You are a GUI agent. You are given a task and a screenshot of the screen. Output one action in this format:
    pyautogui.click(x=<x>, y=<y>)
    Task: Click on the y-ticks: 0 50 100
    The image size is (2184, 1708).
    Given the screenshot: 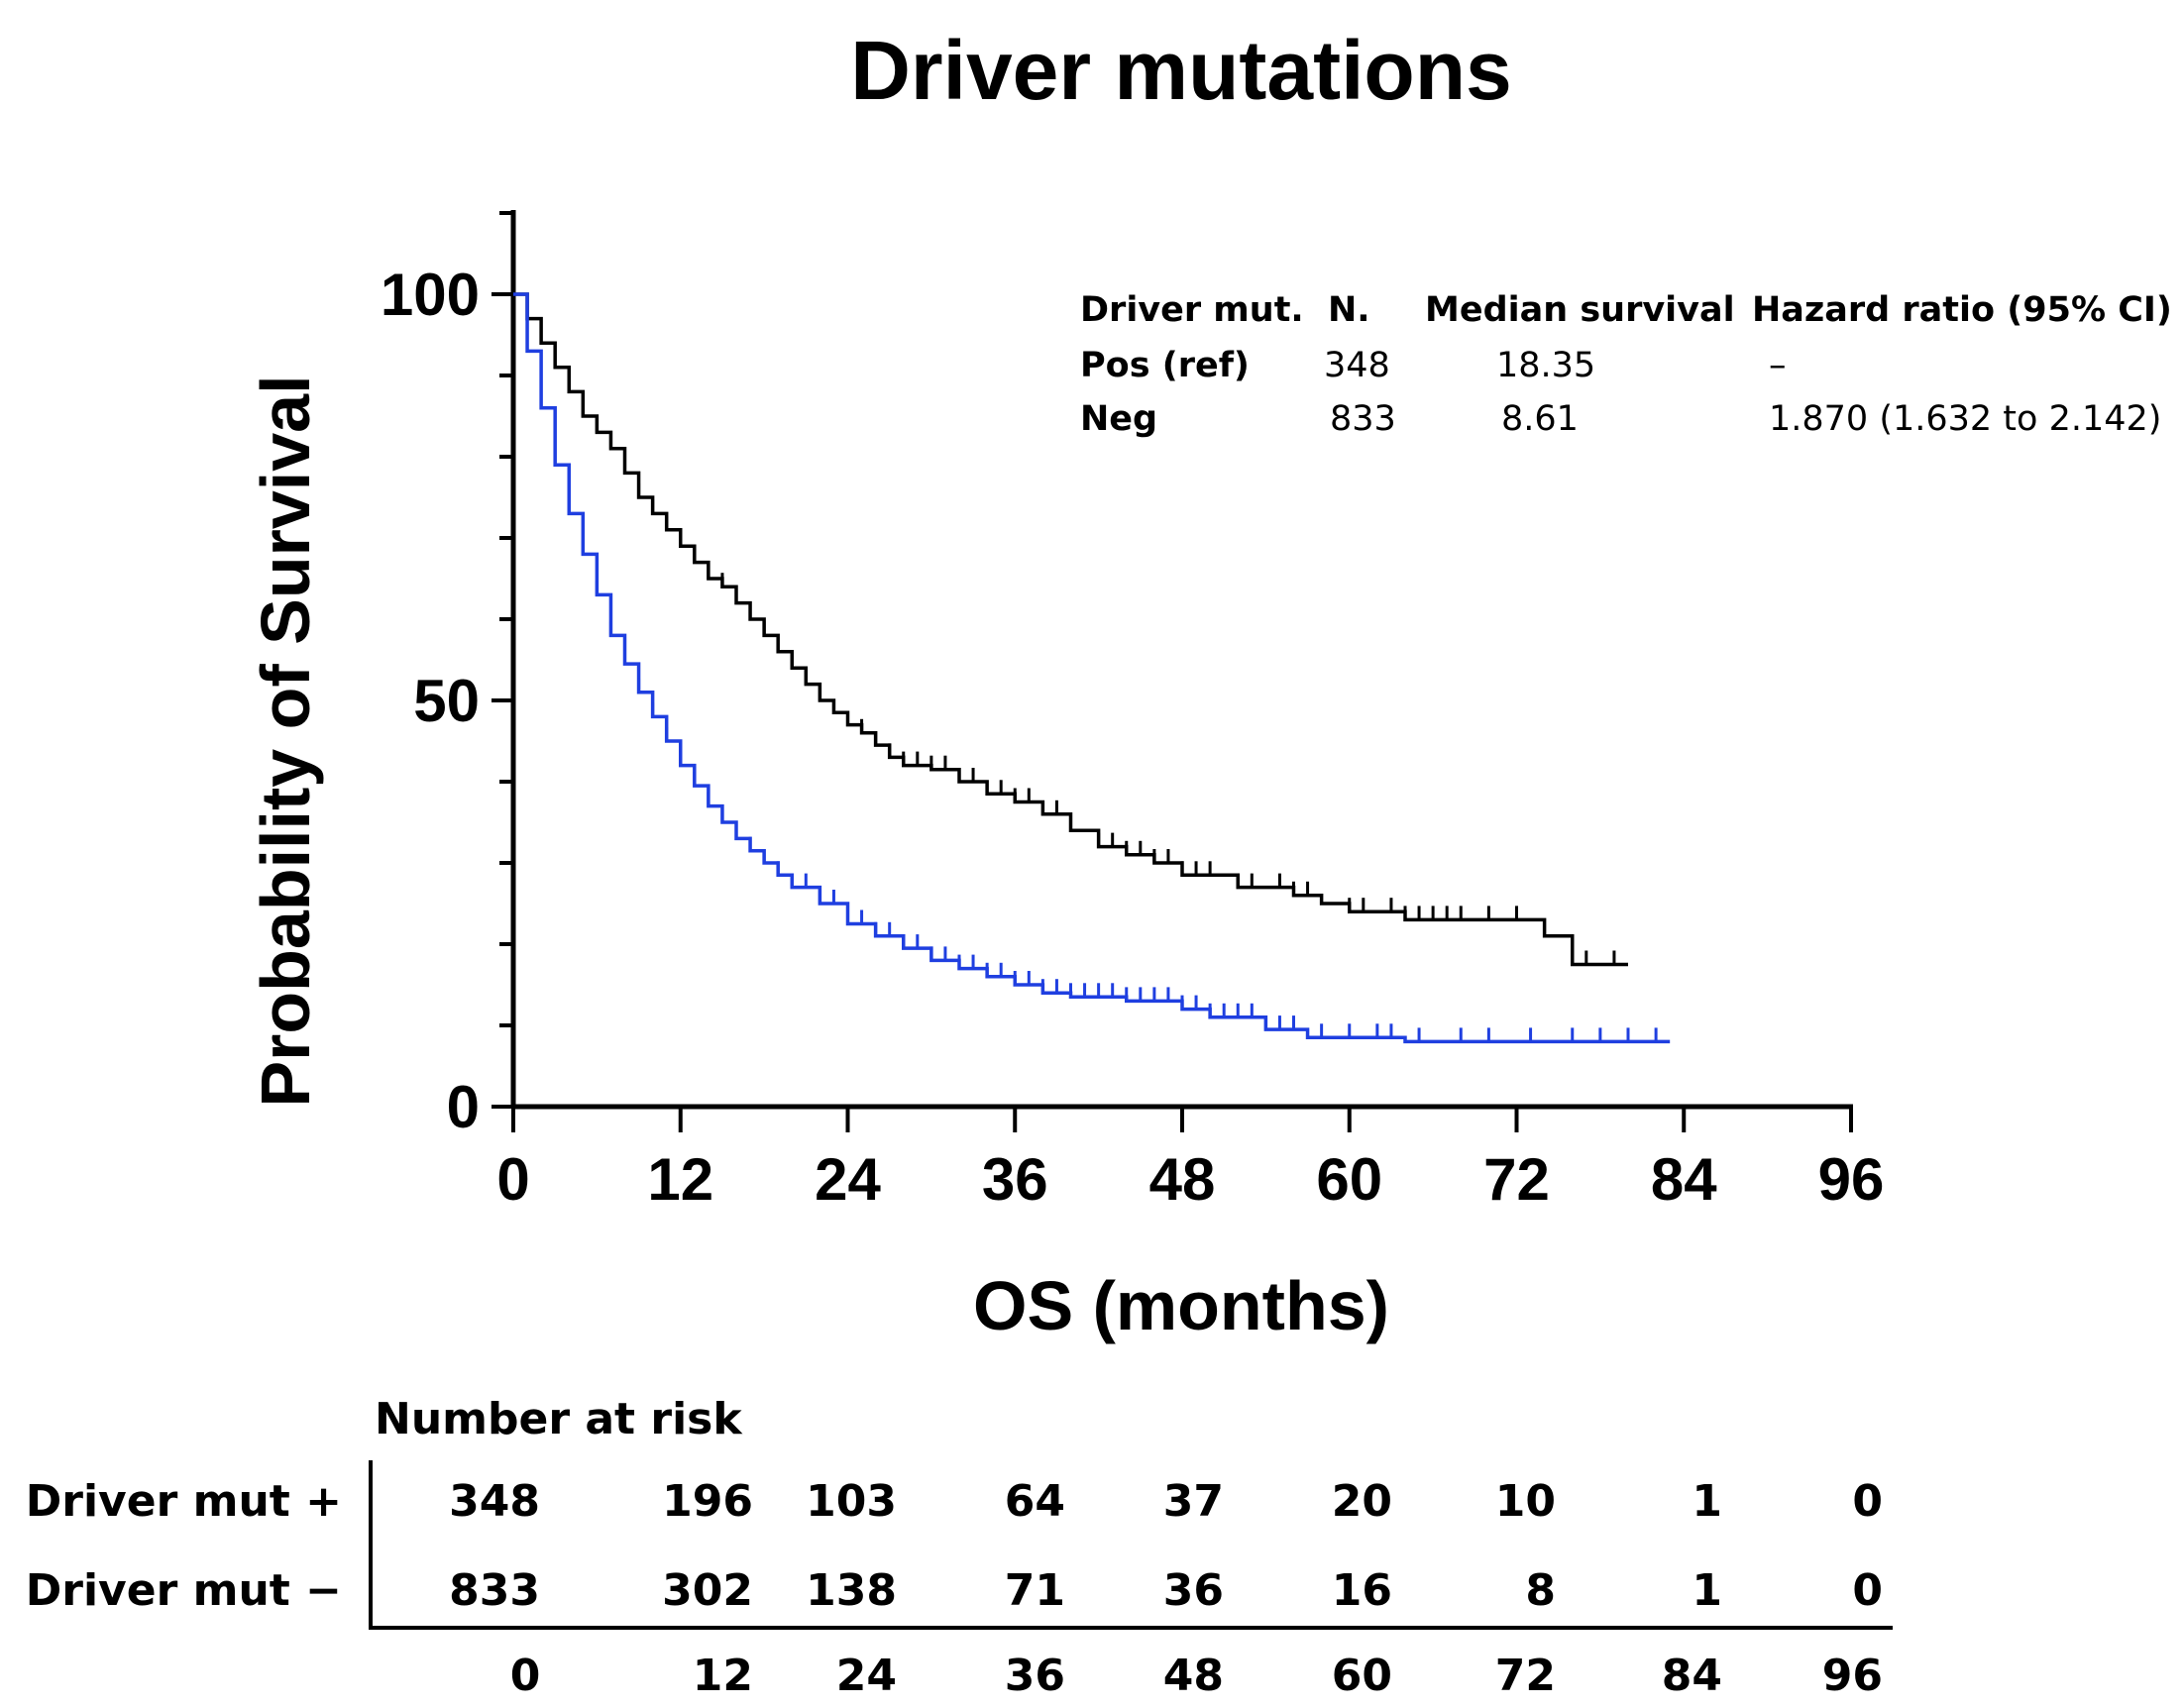 What is the action you would take?
    pyautogui.click(x=447, y=675)
    